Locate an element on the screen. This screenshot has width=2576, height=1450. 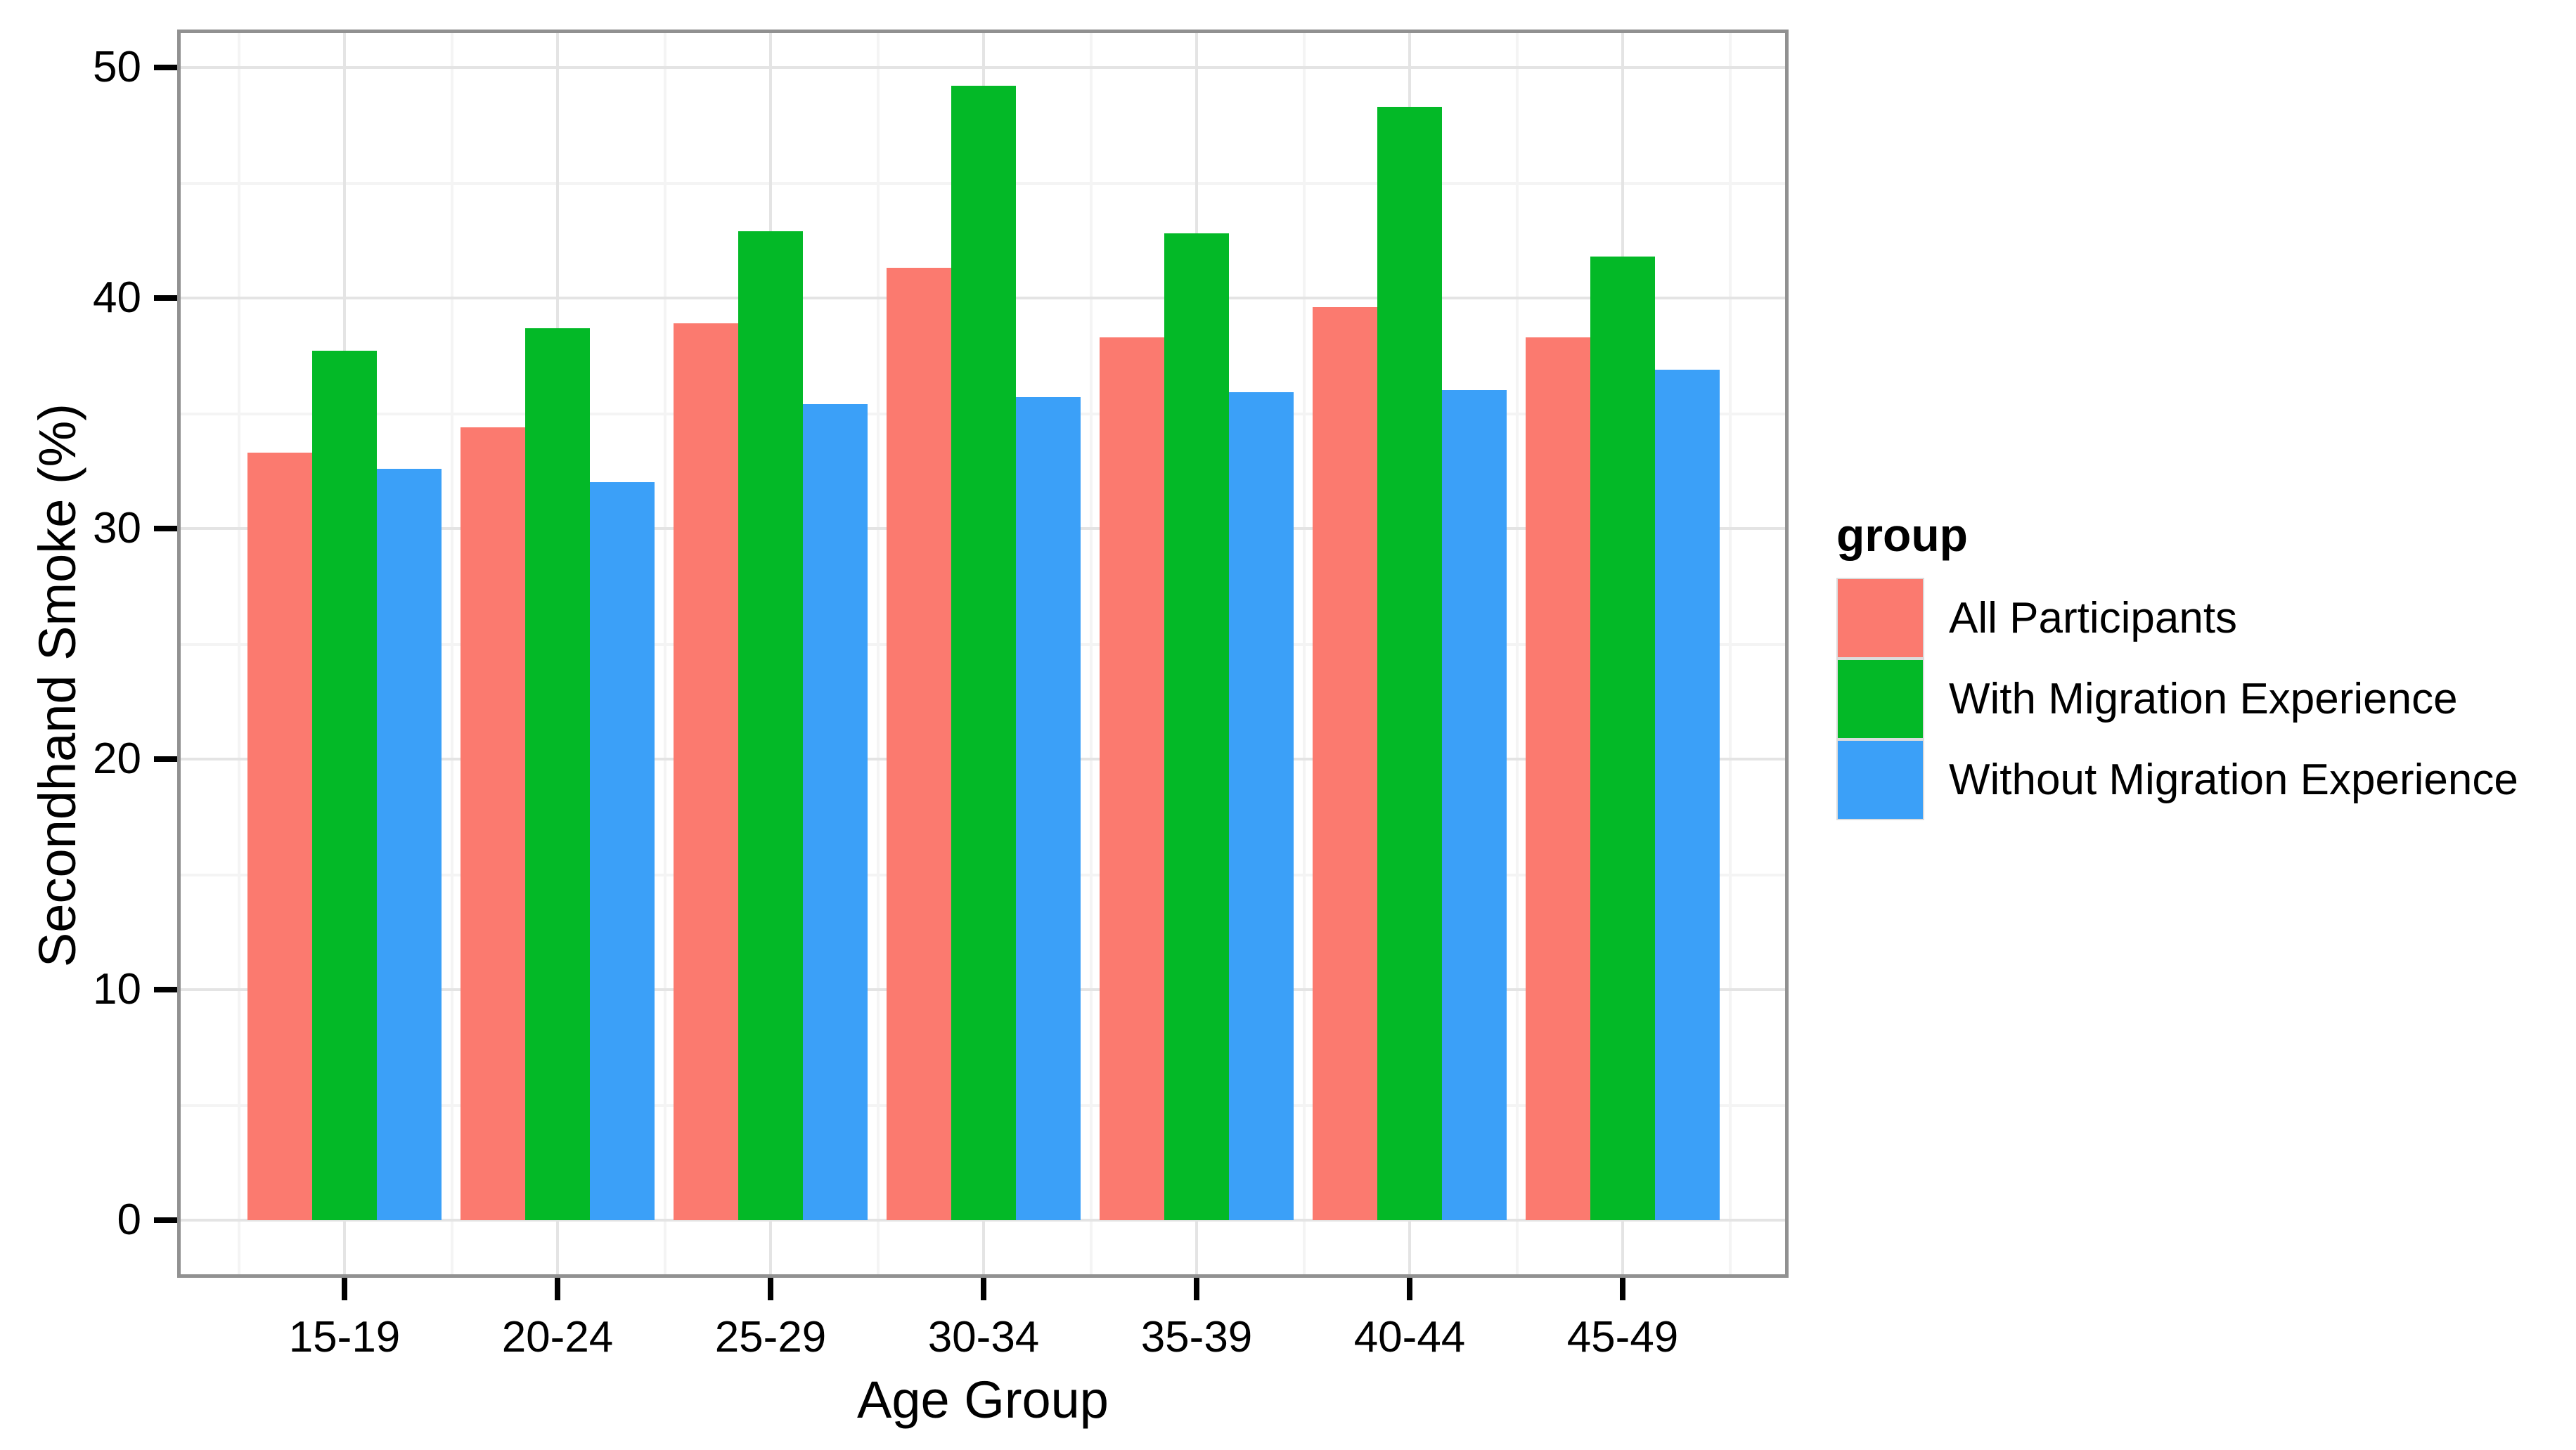
y-tick-label: 40 is located at coordinates (117, 297).